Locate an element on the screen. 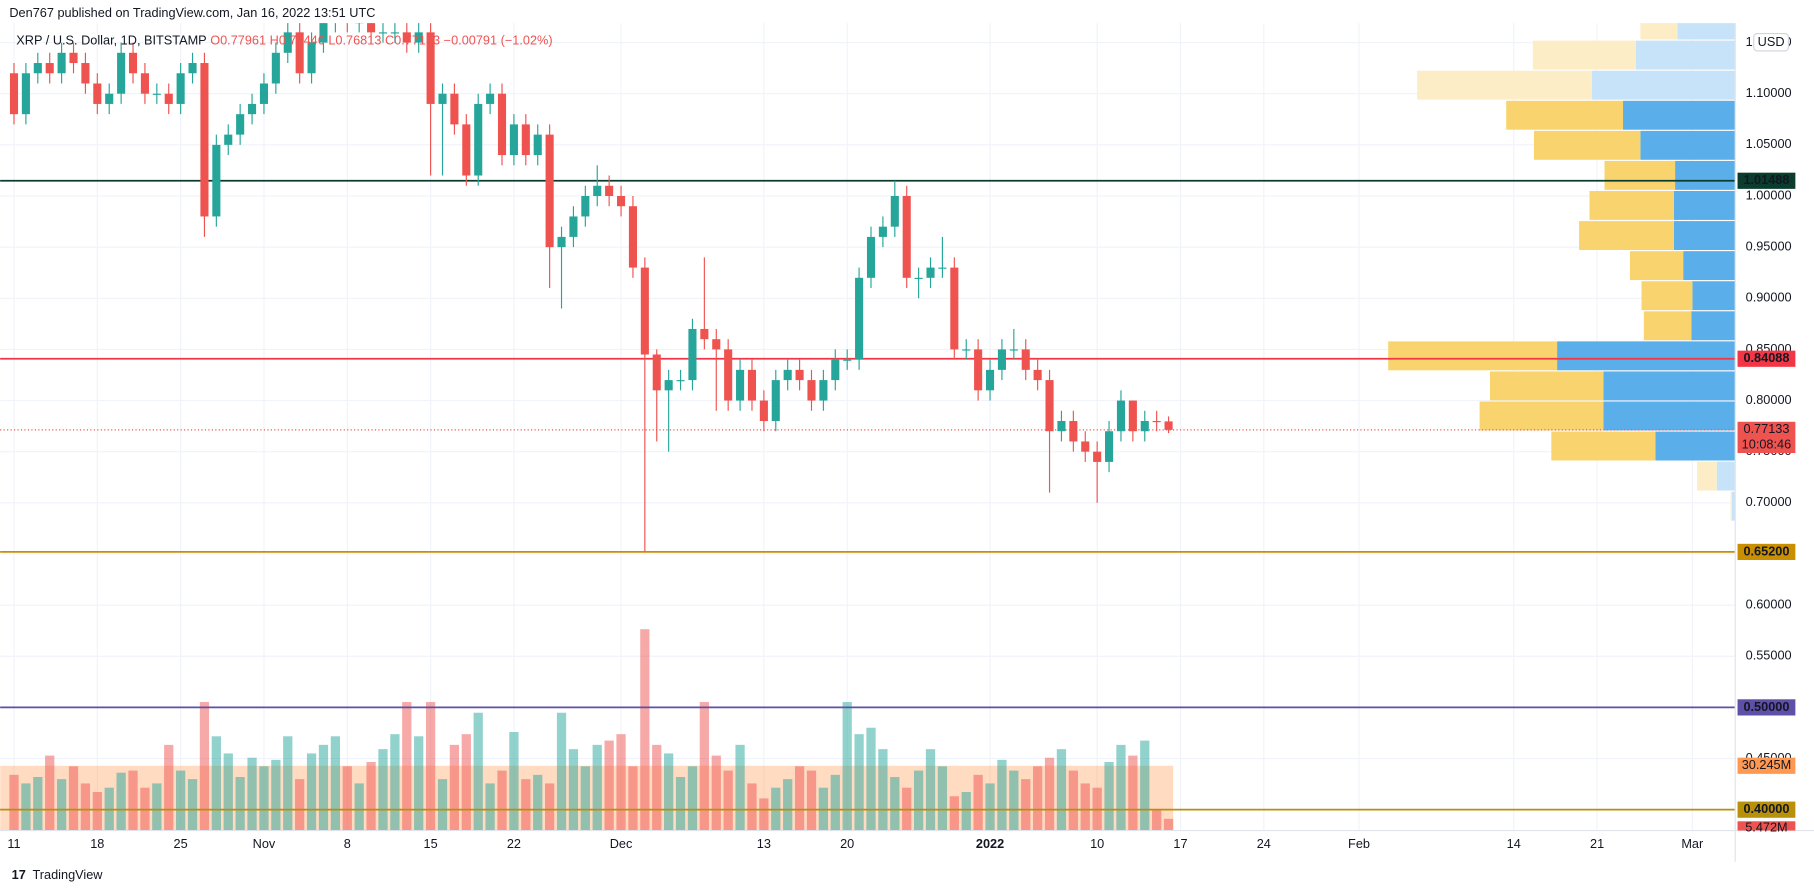  x-tick-label: 20 is located at coordinates (847, 843).